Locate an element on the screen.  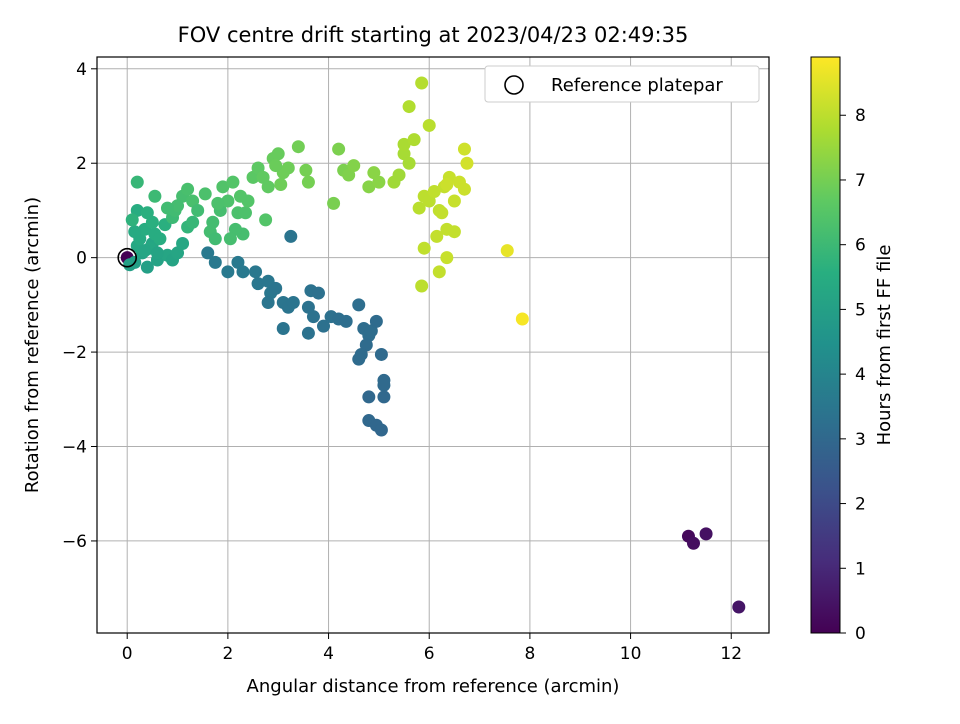
x-tick-label: 10 is located at coordinates (631, 654).